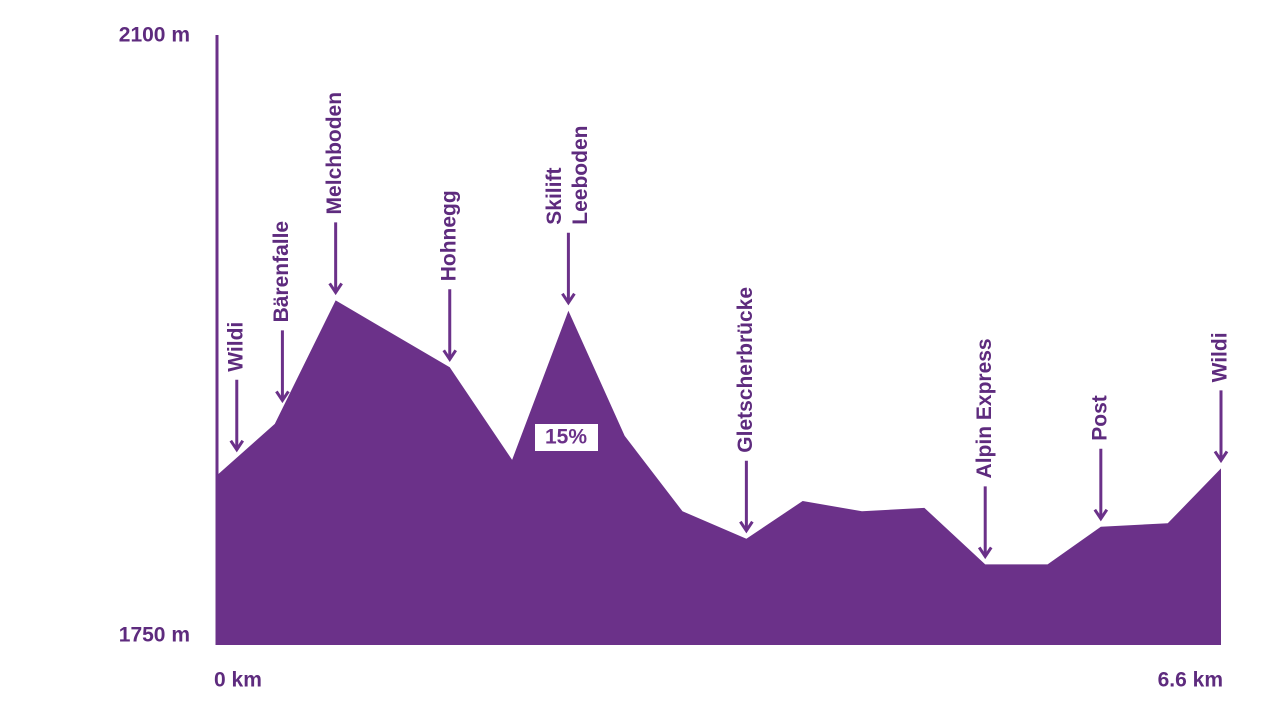 The height and width of the screenshot is (720, 1280). I want to click on stop-marker: Alpin Express, so click(984, 449).